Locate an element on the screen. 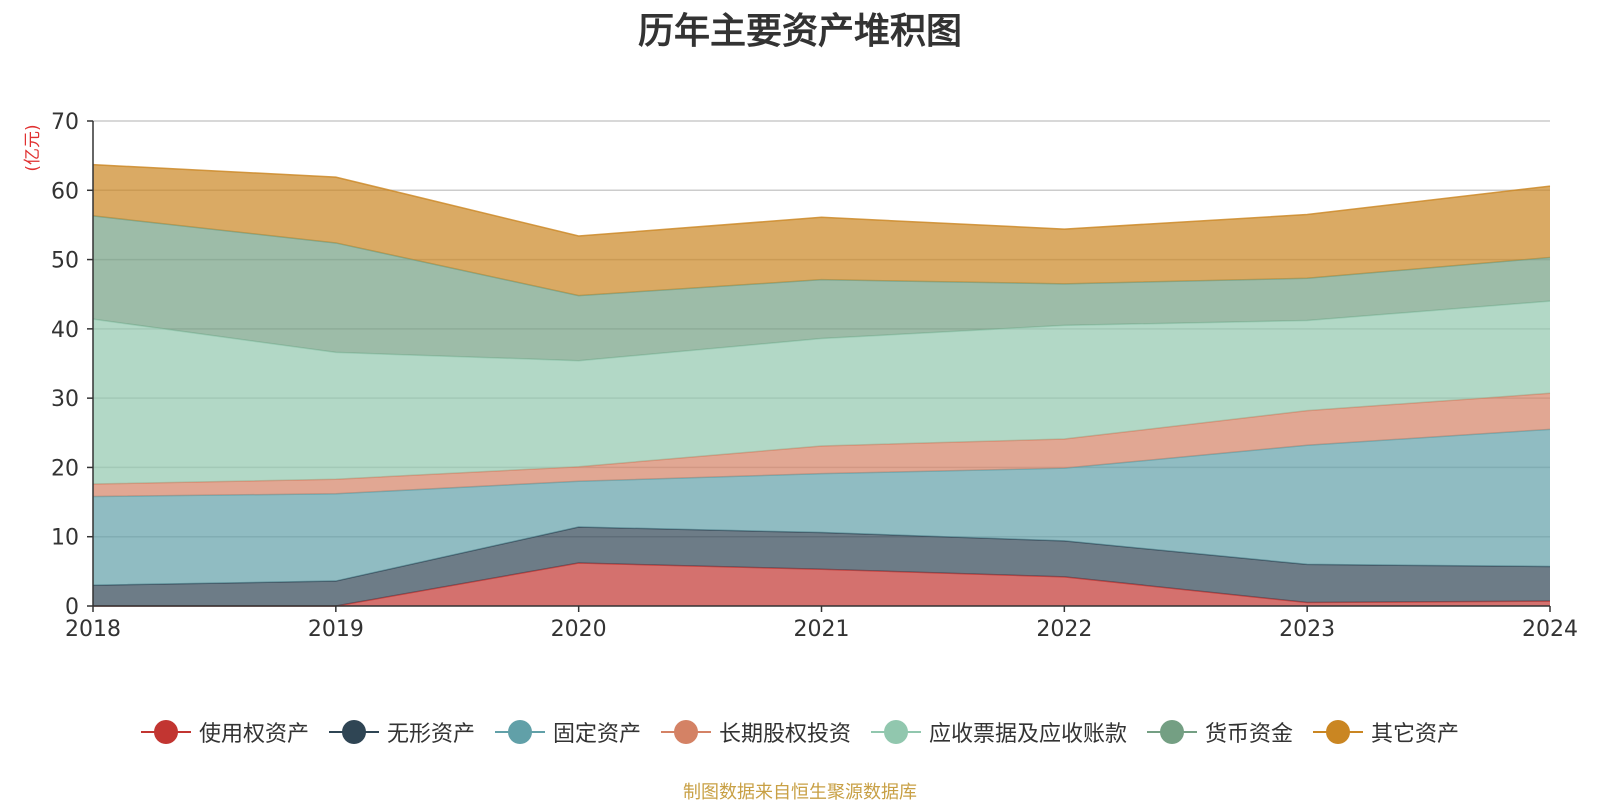  y-tick-label: 0 is located at coordinates (72, 607).